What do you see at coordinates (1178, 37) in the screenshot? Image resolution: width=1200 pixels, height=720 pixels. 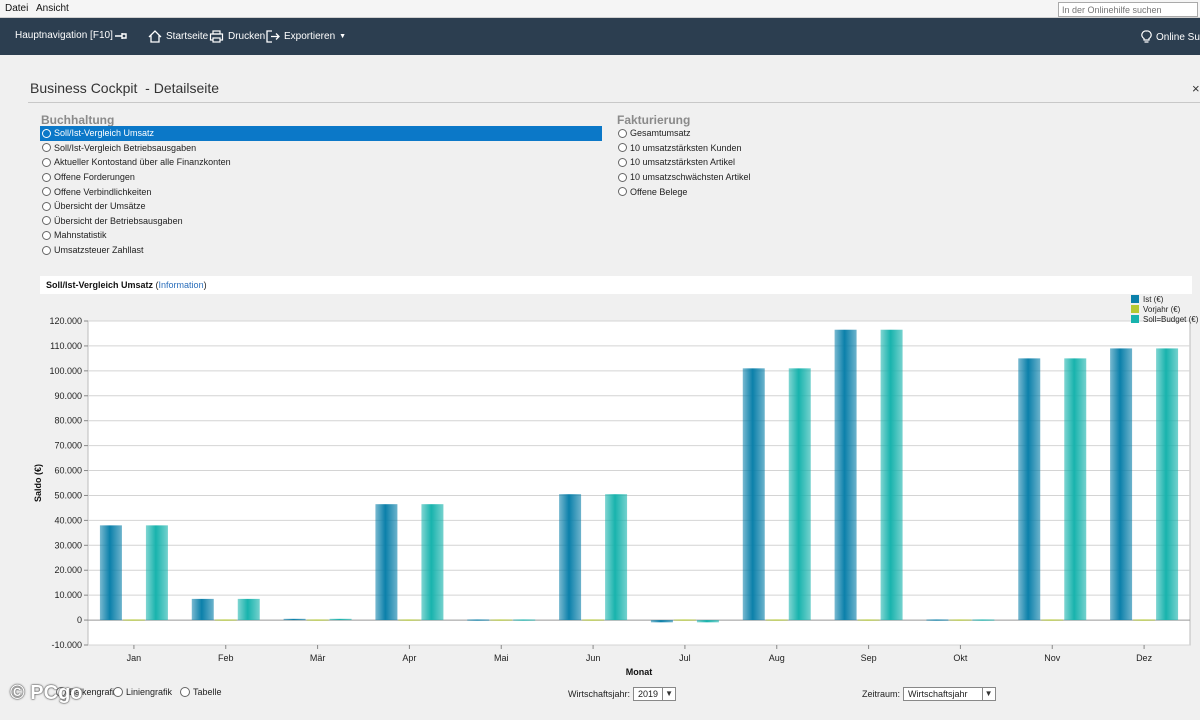 I see `online-support-label: Online Sup` at bounding box center [1178, 37].